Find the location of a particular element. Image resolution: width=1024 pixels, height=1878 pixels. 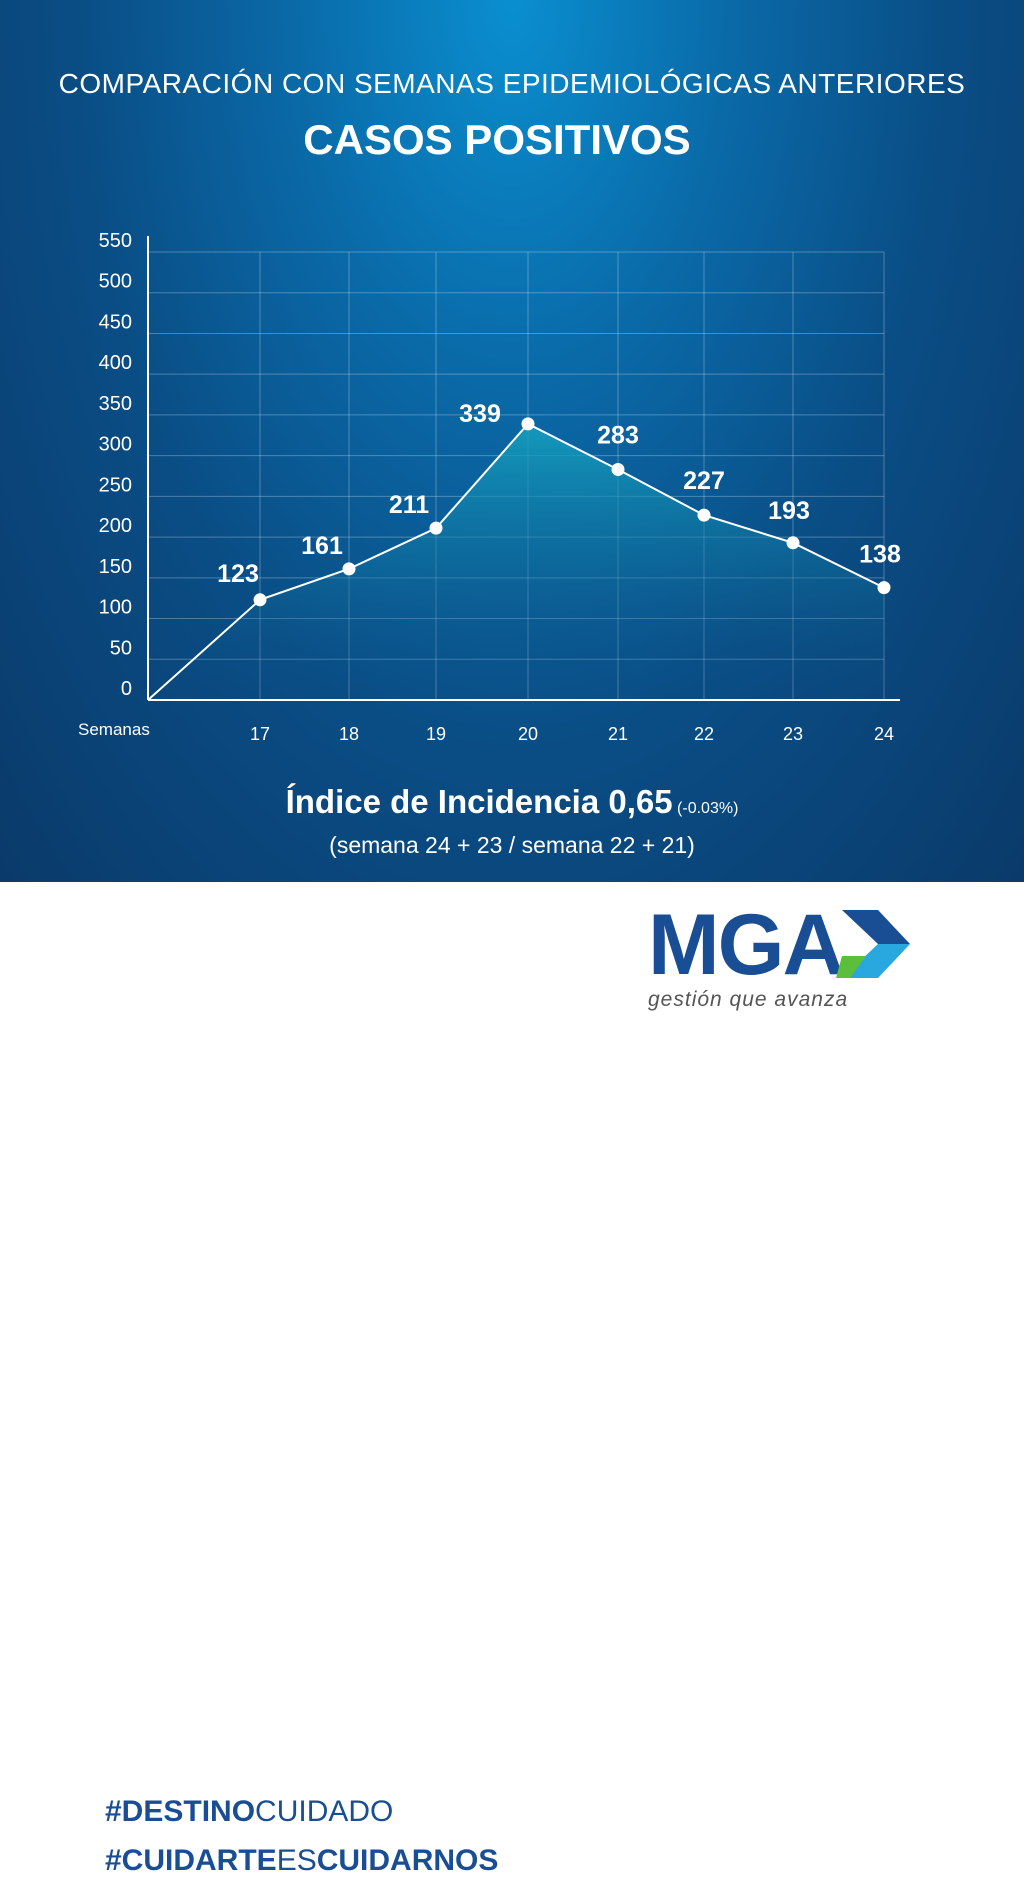

area-fill is located at coordinates (516, 561).